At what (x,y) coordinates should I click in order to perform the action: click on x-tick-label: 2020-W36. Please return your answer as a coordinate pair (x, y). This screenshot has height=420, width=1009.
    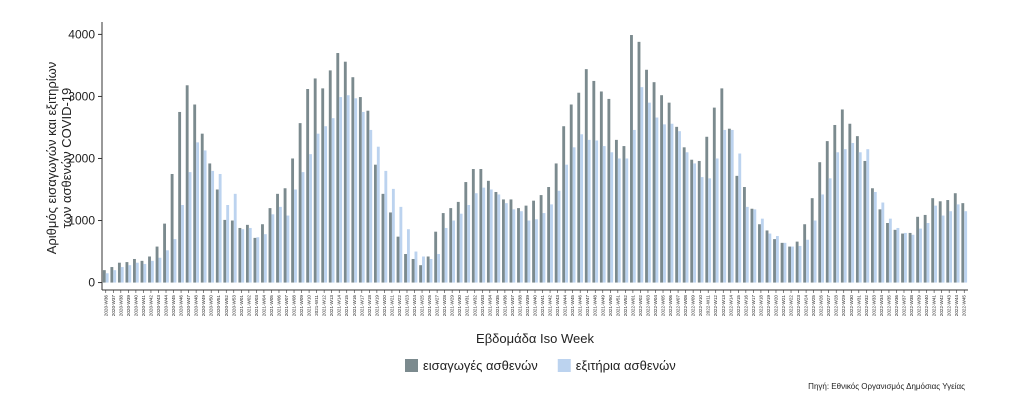
    Looking at the image, I should click on (105, 306).